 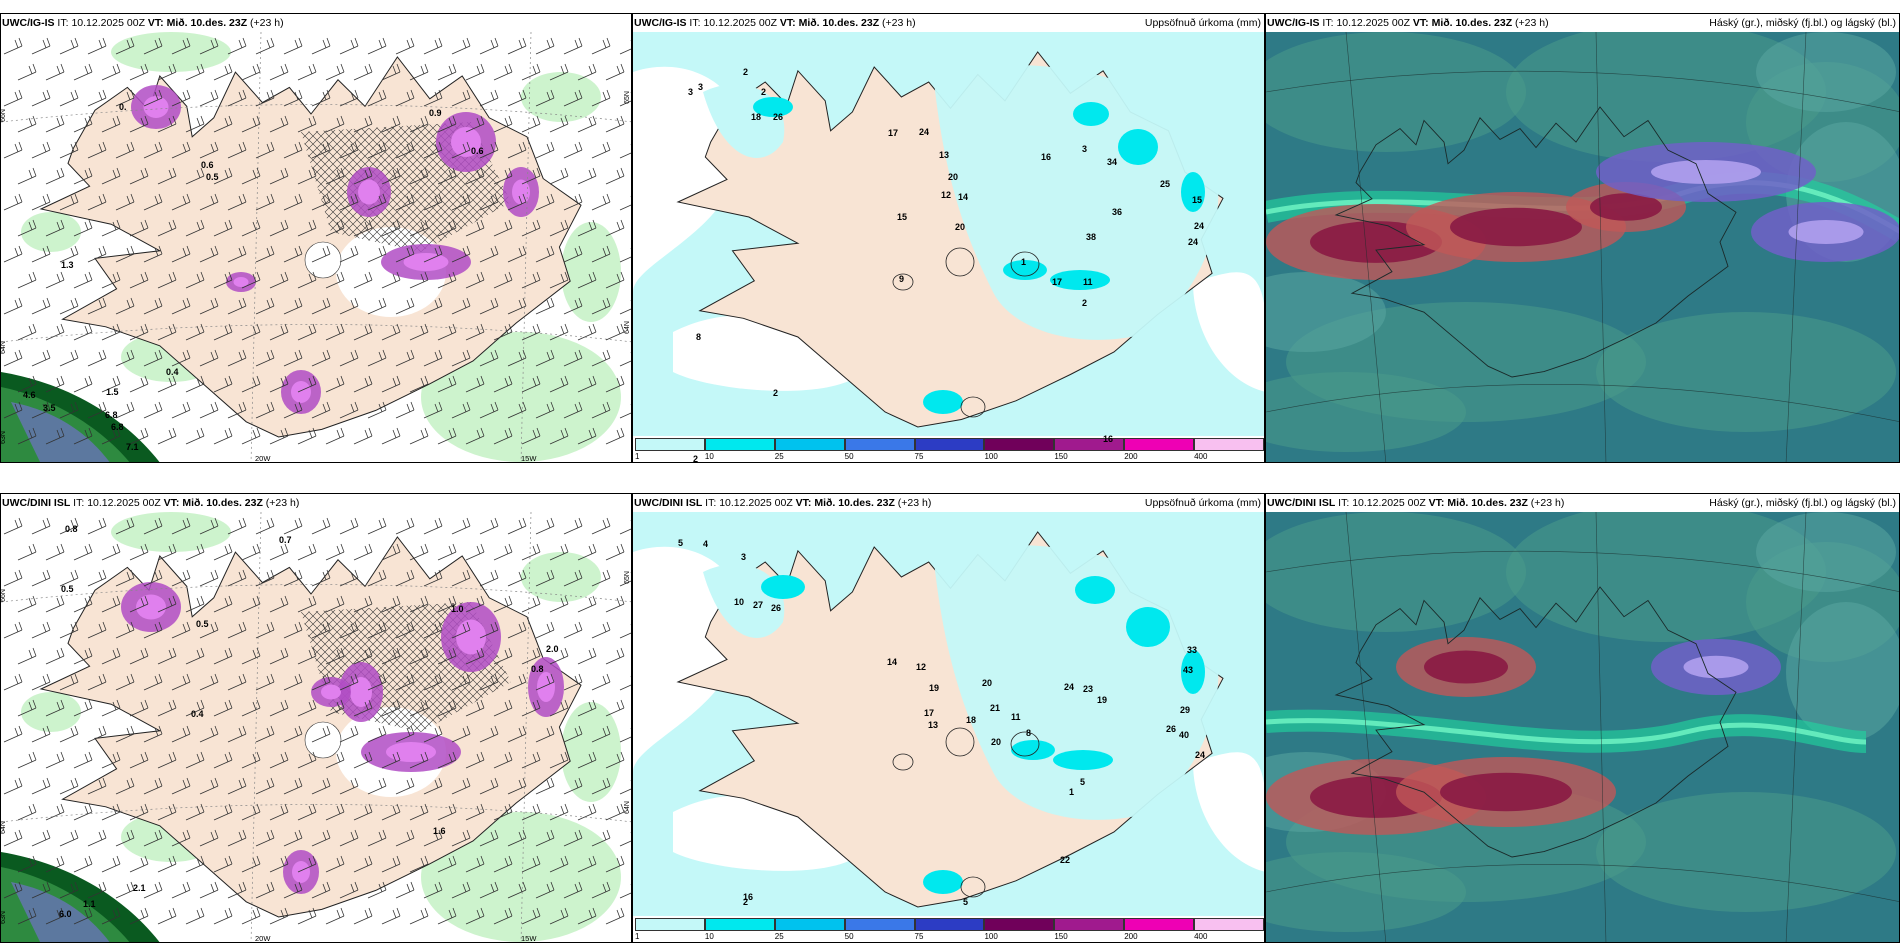 I want to click on precip-value-label: 17, so click(x=1057, y=282).